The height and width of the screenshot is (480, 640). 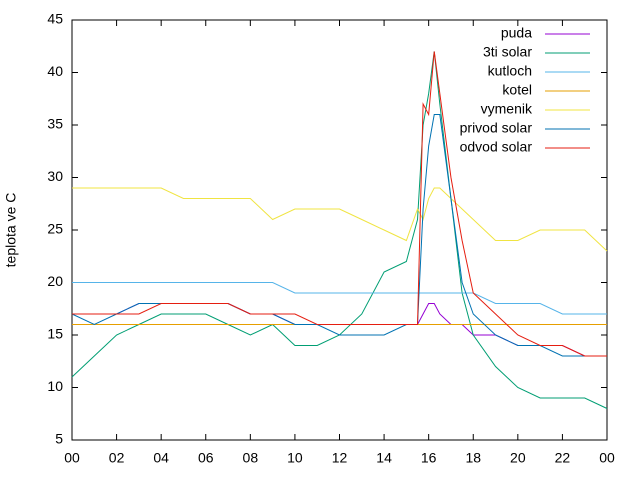 I want to click on legend-label: privod solar, so click(x=496, y=128).